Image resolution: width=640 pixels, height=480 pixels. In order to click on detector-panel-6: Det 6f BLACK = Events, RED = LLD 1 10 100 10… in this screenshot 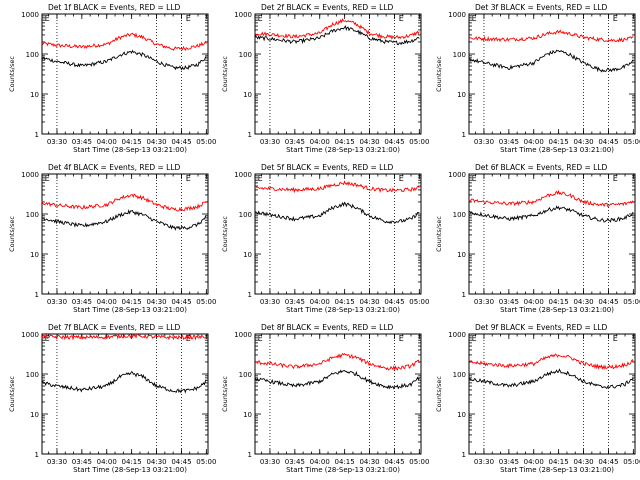, I will do `click(537, 238)`.